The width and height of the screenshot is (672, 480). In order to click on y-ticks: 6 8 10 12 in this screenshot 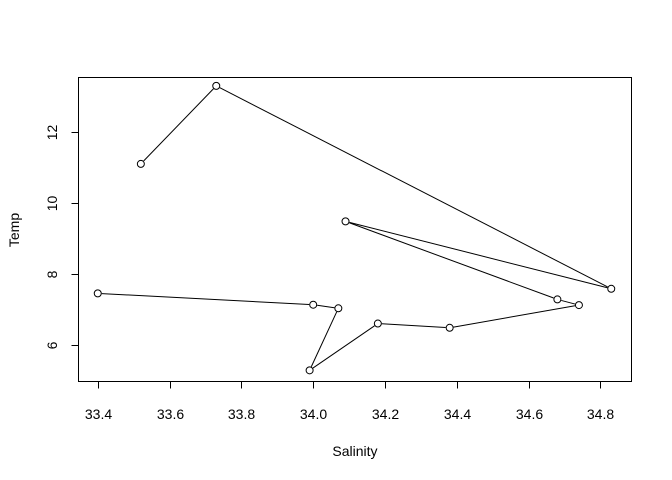, I will do `click(61, 237)`.